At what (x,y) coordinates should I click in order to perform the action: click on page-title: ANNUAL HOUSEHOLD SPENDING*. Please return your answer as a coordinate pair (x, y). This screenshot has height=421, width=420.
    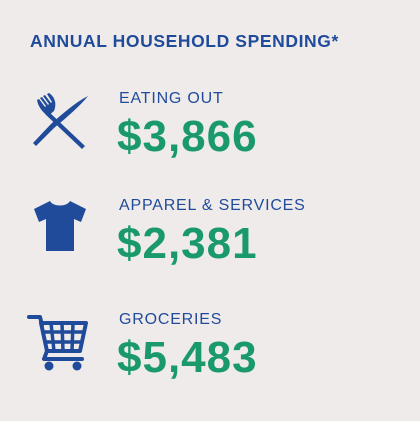
    Looking at the image, I should click on (184, 41).